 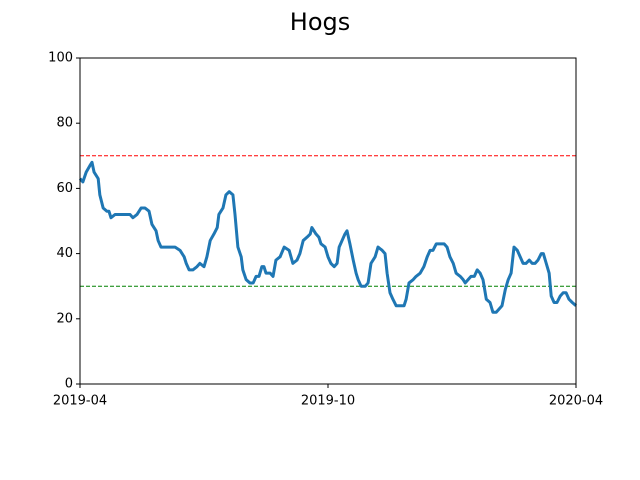 What do you see at coordinates (60, 58) in the screenshot?
I see `y-tick-label: 100` at bounding box center [60, 58].